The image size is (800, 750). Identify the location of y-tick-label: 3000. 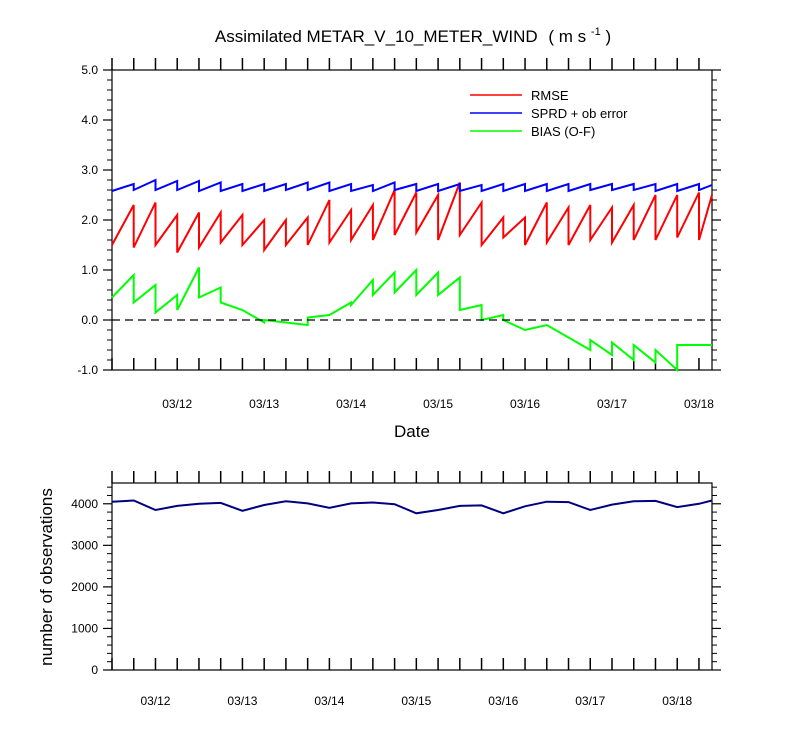
(84, 545).